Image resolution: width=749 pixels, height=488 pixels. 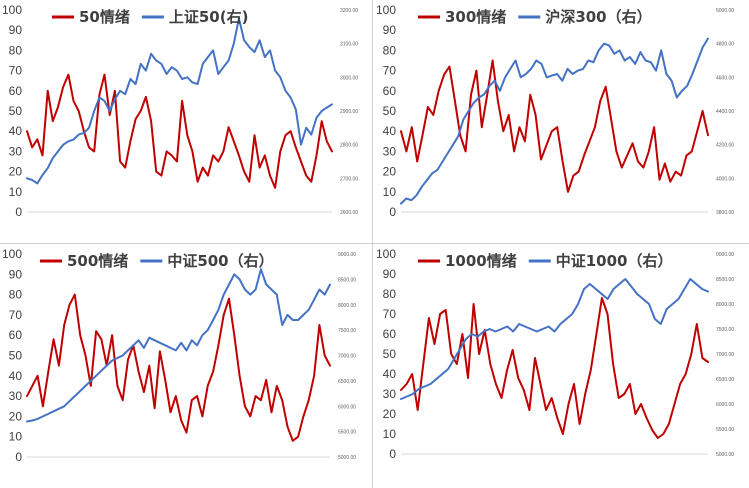 I want to click on right-axis-tick: 3000.00, so click(x=349, y=78).